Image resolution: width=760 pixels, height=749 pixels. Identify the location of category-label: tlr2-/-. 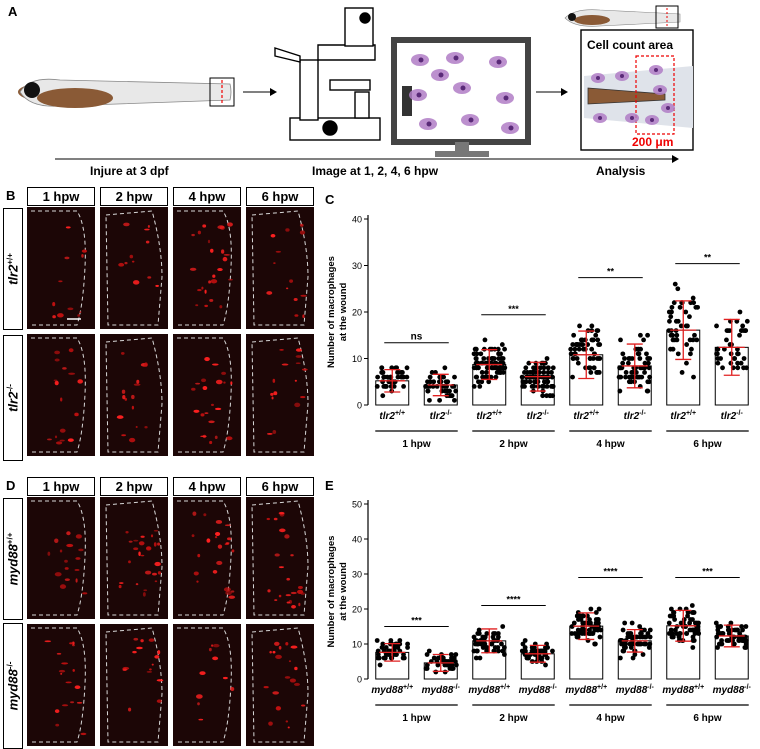
(635, 416).